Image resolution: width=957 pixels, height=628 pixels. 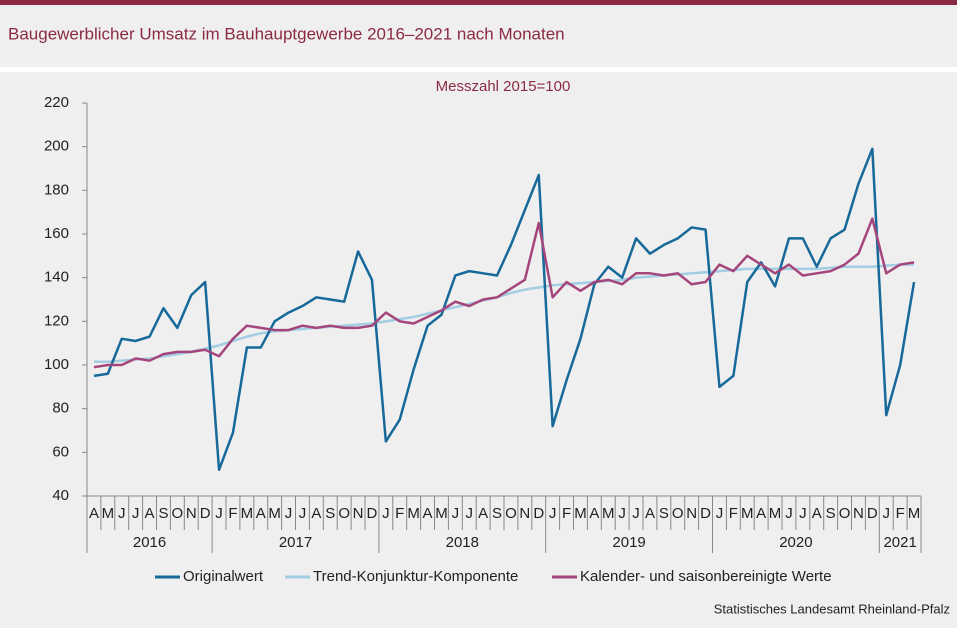 What do you see at coordinates (56, 233) in the screenshot?
I see `y-tick-label: 160` at bounding box center [56, 233].